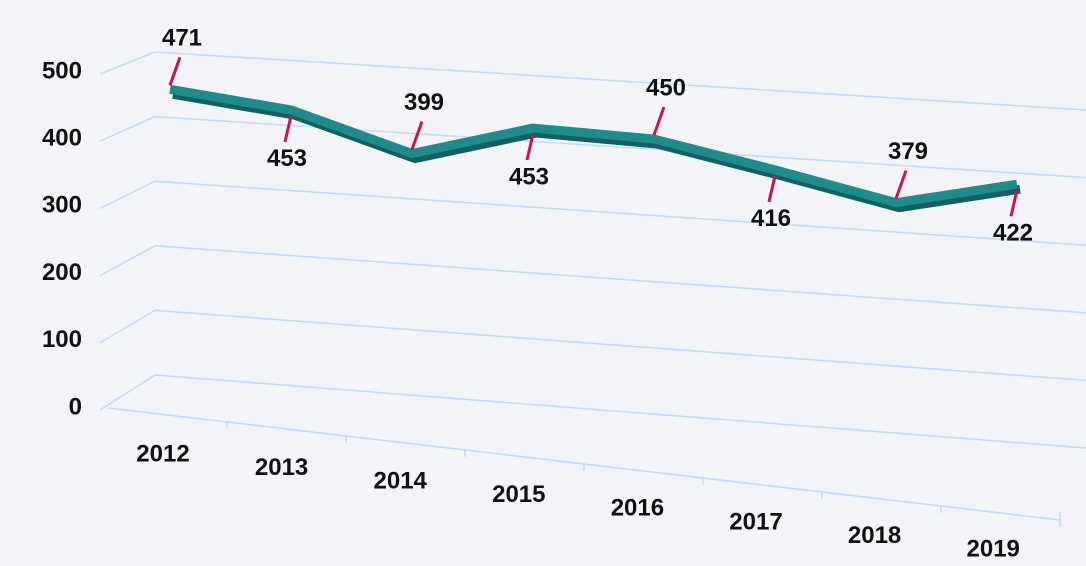  I want to click on y-tick-label: 400, so click(62, 138).